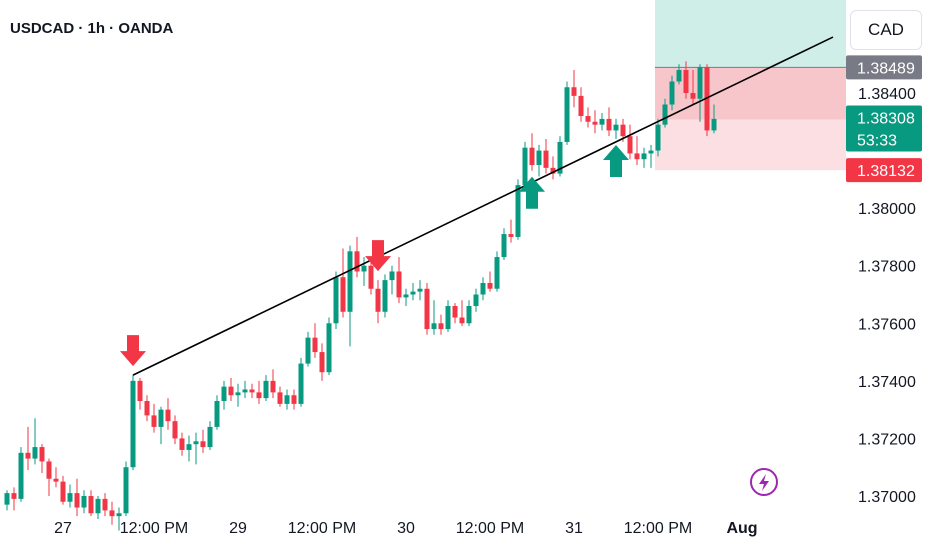  I want to click on chart-title: USDCAD · 1h · OANDA, so click(92, 28).